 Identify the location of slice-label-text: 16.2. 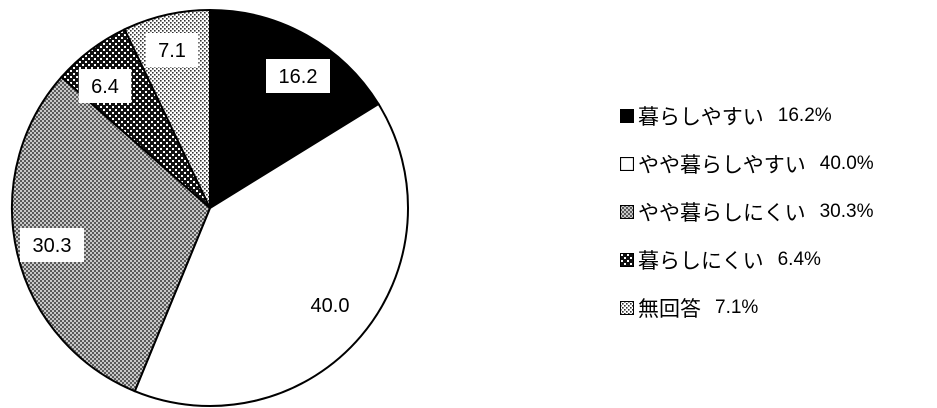
(298, 77).